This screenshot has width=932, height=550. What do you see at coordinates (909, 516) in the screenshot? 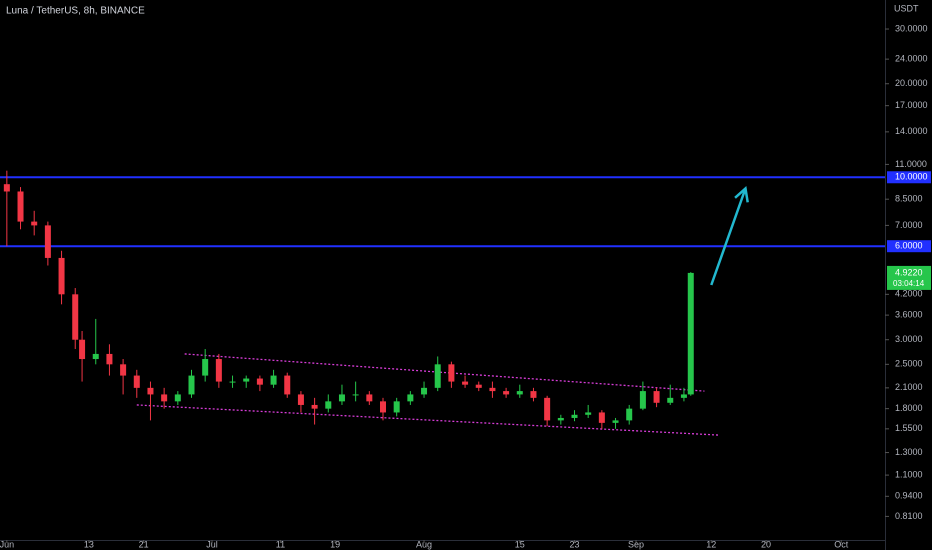
I see `y-tick-label: 0.8100` at bounding box center [909, 516].